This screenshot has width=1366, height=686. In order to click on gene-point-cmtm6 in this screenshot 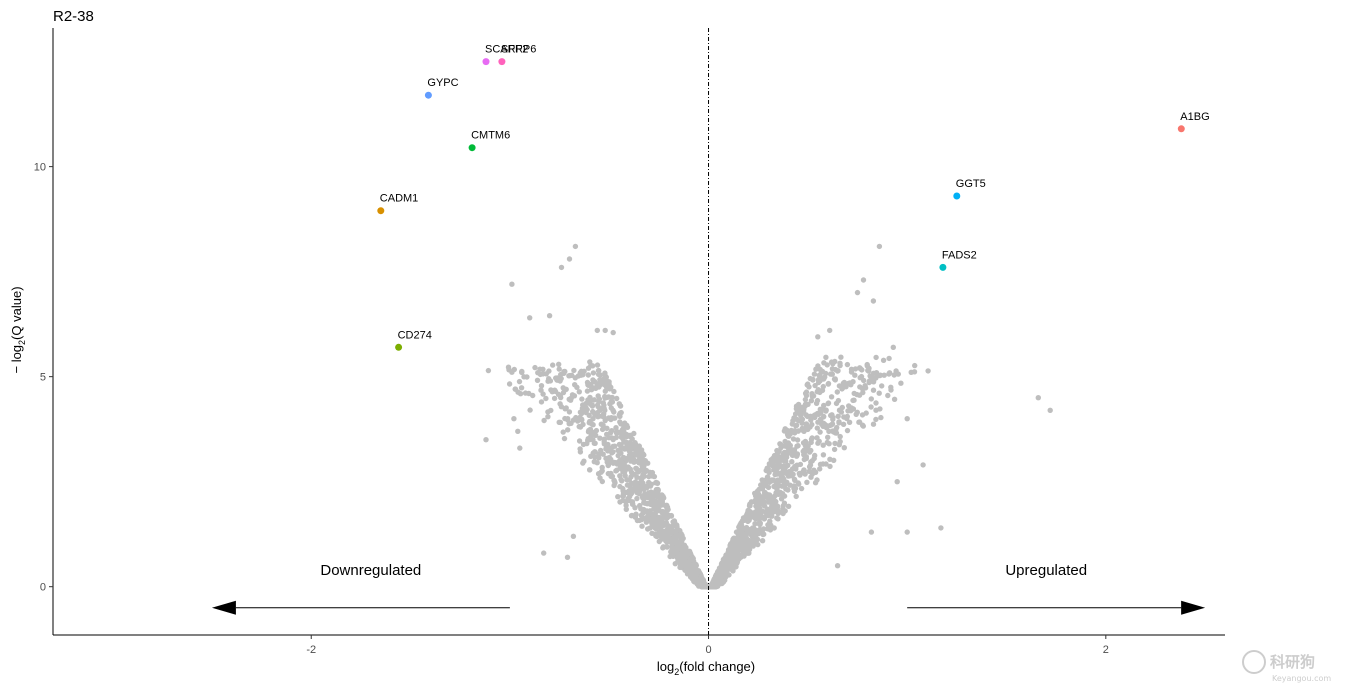, I will do `click(472, 148)`.